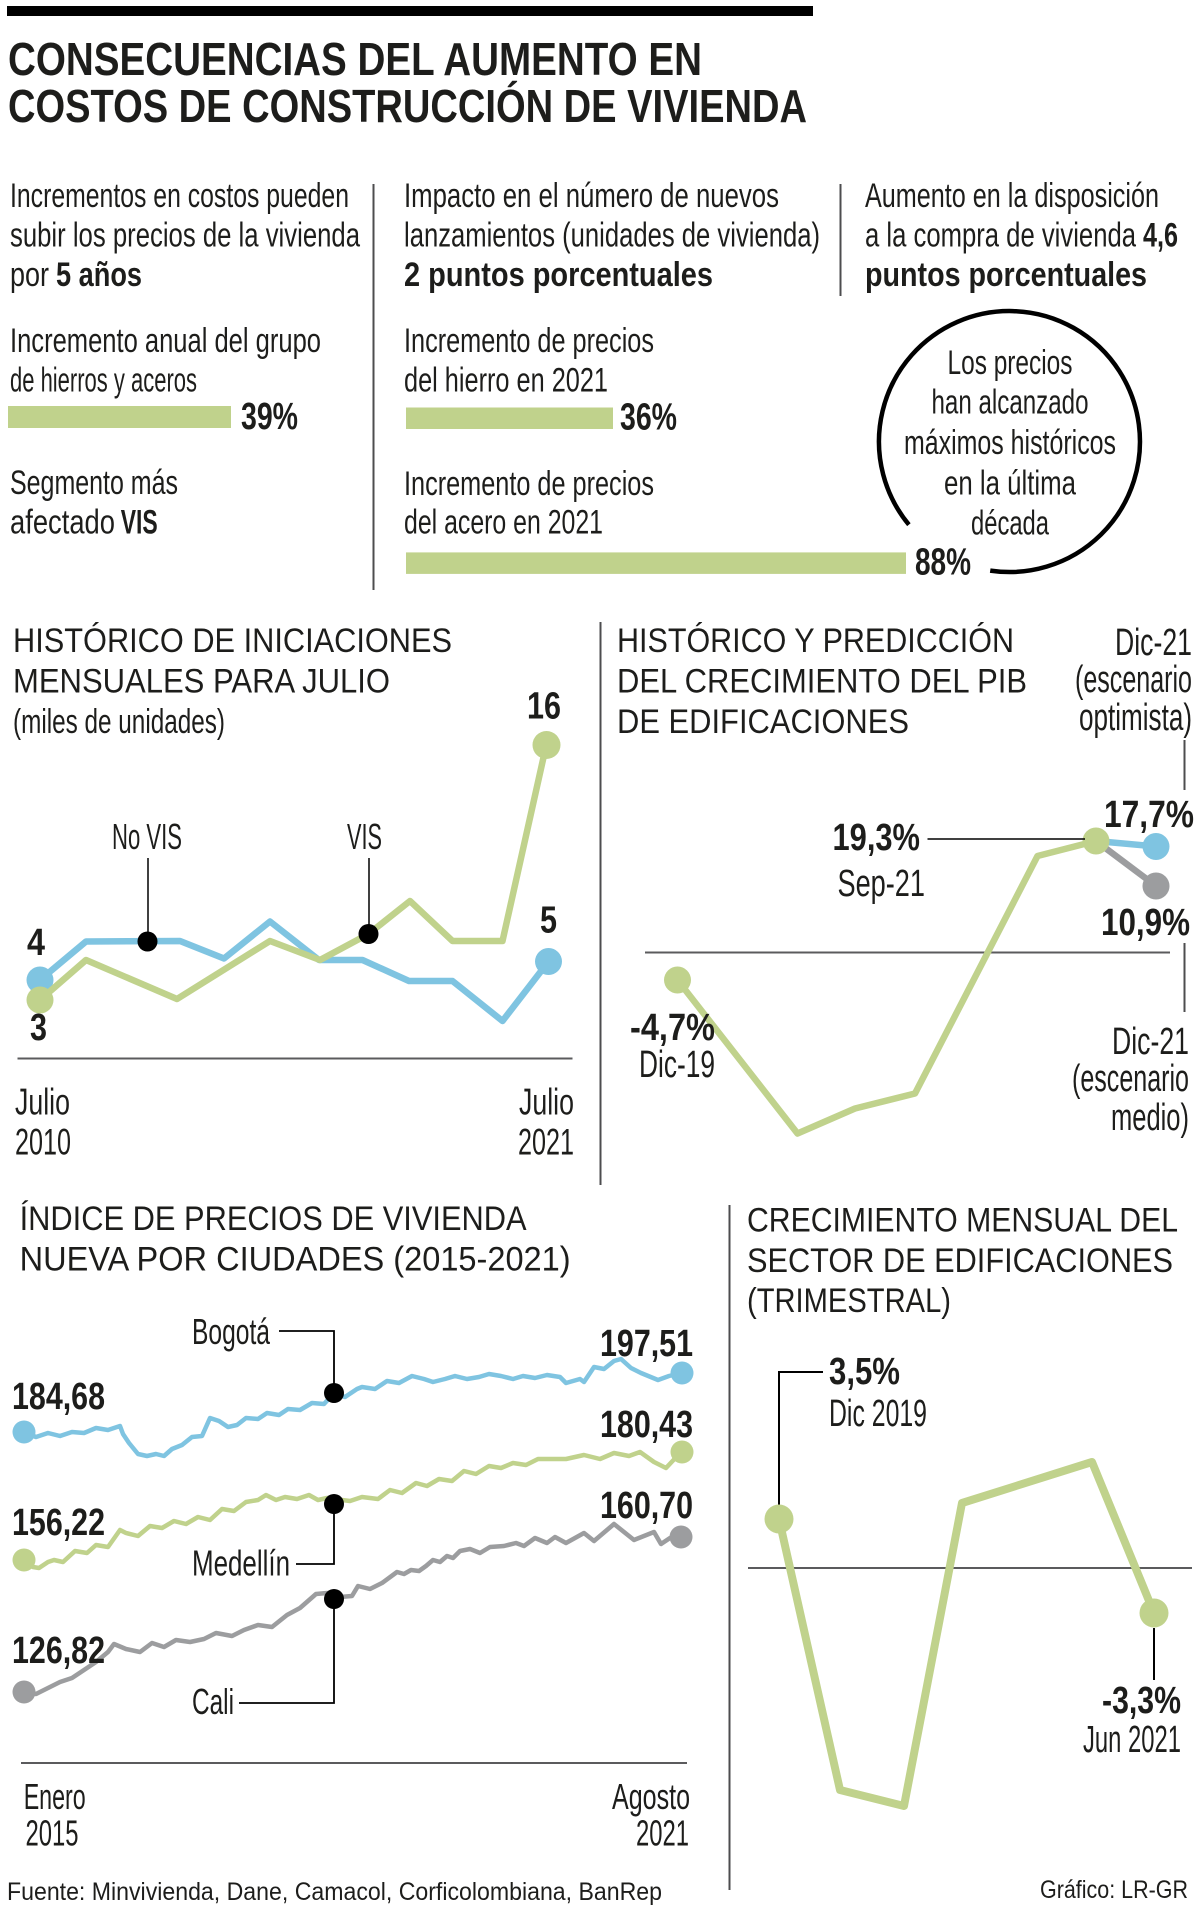 The width and height of the screenshot is (1200, 1909). What do you see at coordinates (648, 418) in the screenshot?
I see `svg-text: 36%` at bounding box center [648, 418].